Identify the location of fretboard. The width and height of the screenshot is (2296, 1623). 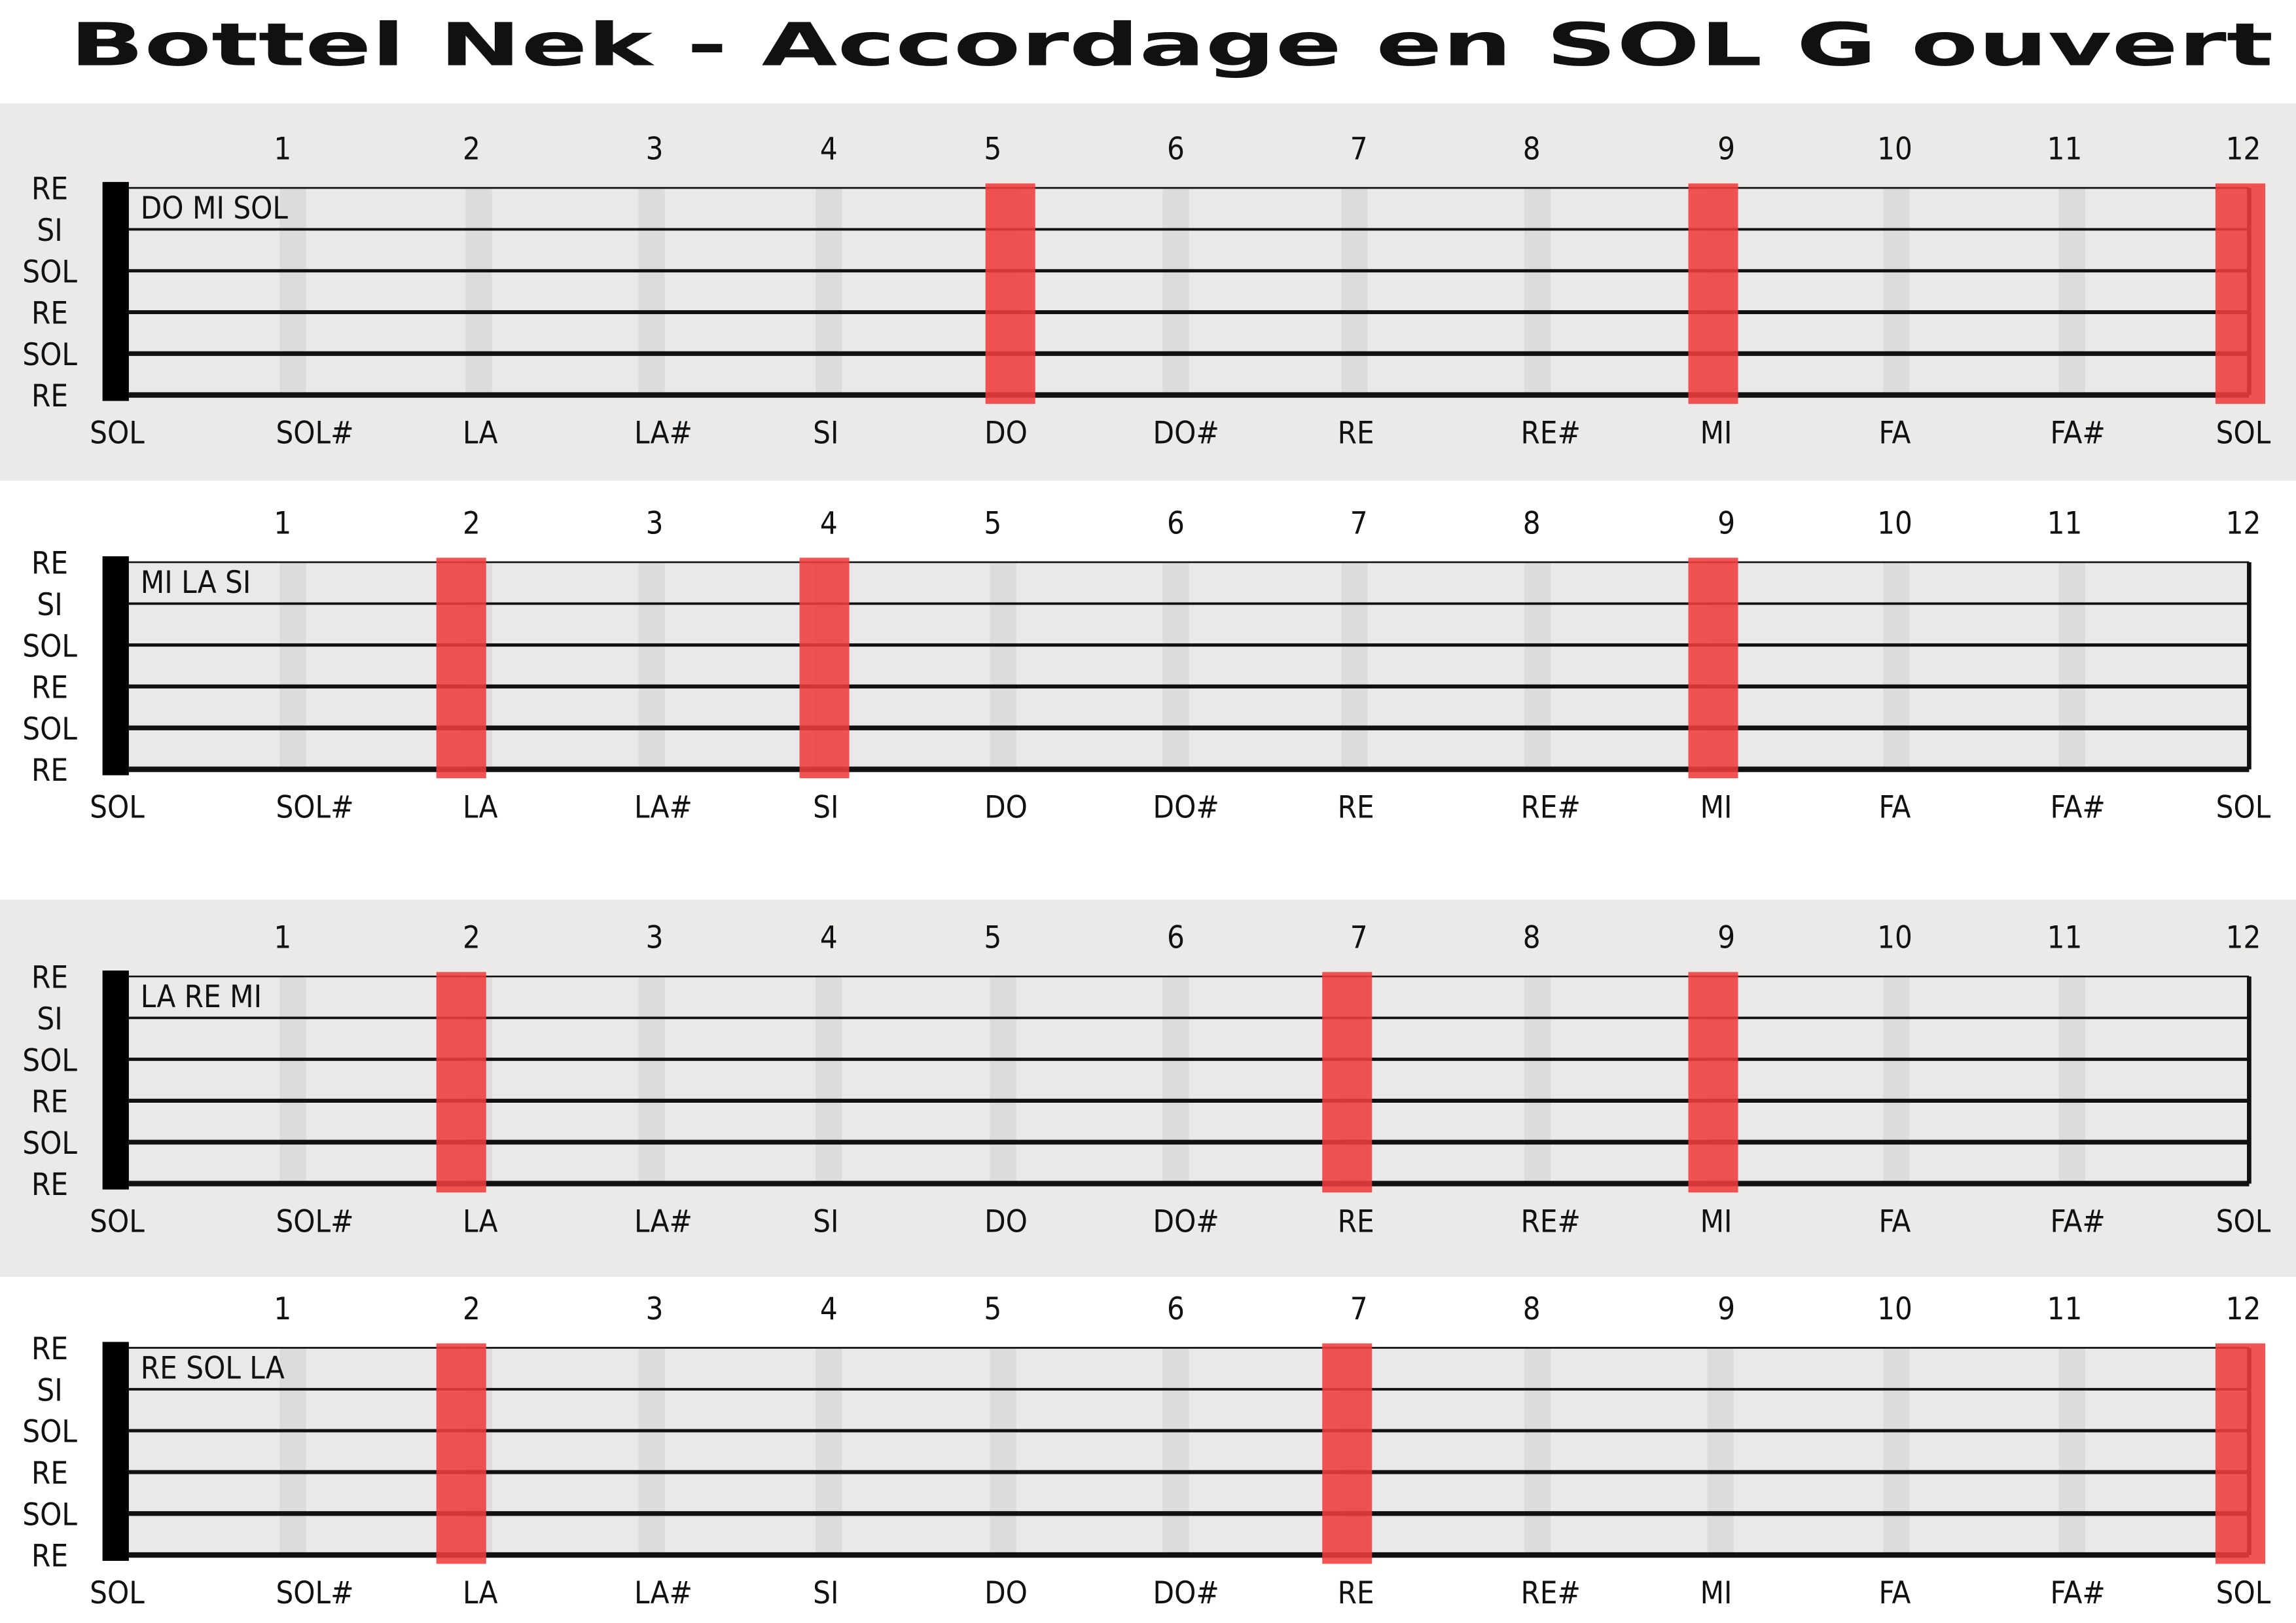
(1189, 291).